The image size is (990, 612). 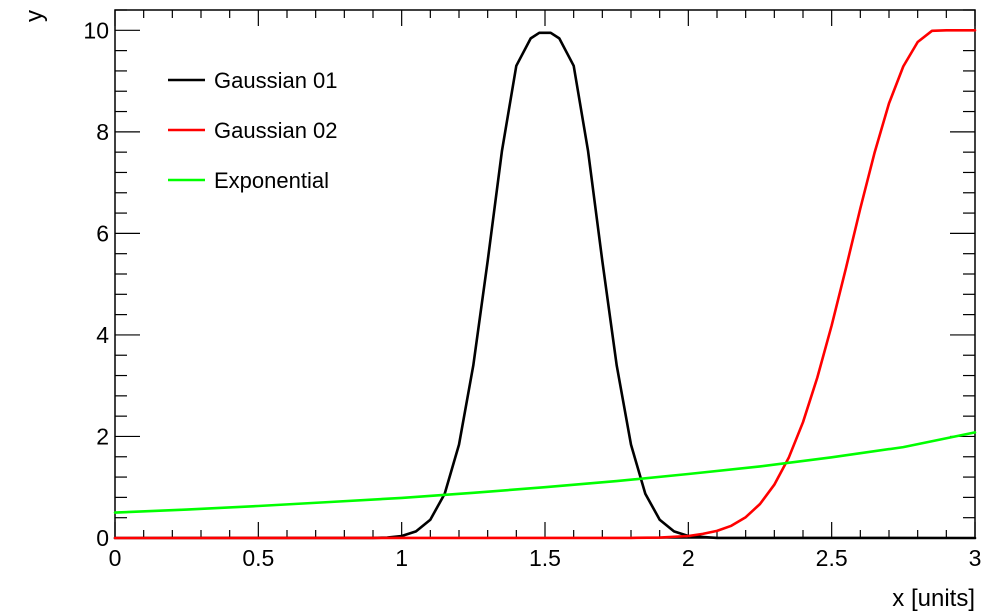 I want to click on x-tick-label: 0, so click(x=115, y=558).